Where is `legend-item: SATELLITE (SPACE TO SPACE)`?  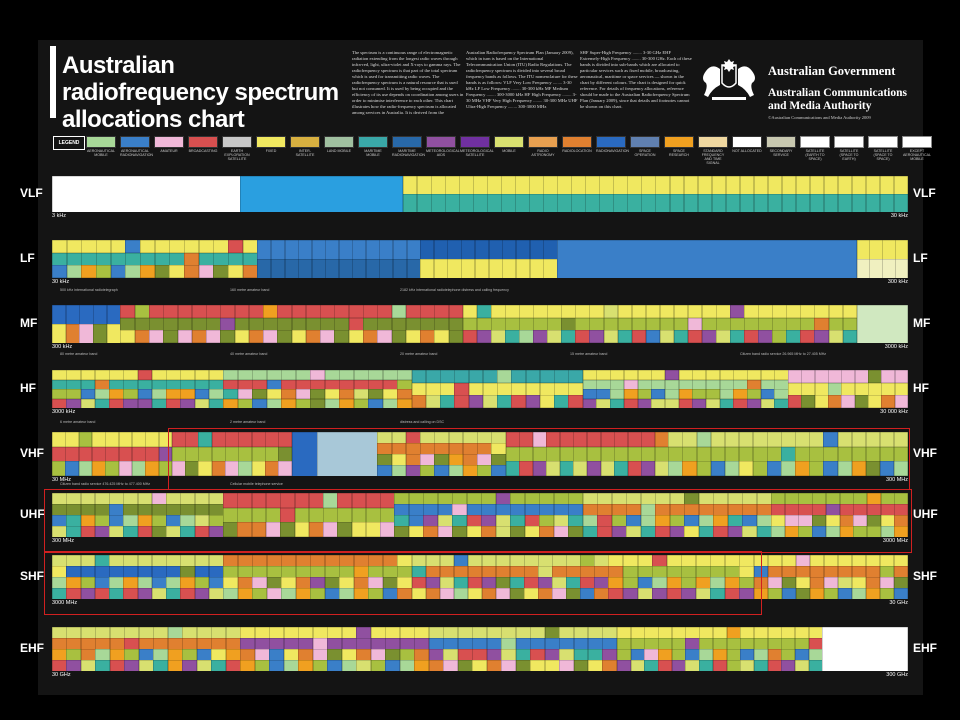
legend-item: SATELLITE (SPACE TO SPACE) is located at coordinates (883, 148).